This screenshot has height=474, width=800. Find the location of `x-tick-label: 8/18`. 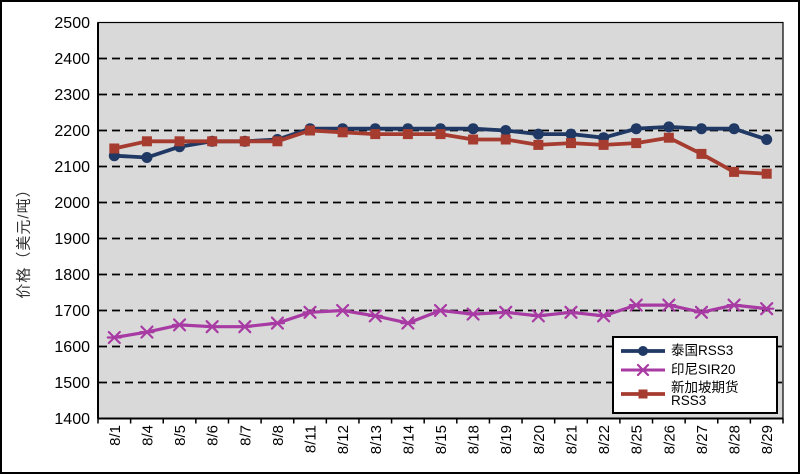

x-tick-label: 8/18 is located at coordinates (474, 439).